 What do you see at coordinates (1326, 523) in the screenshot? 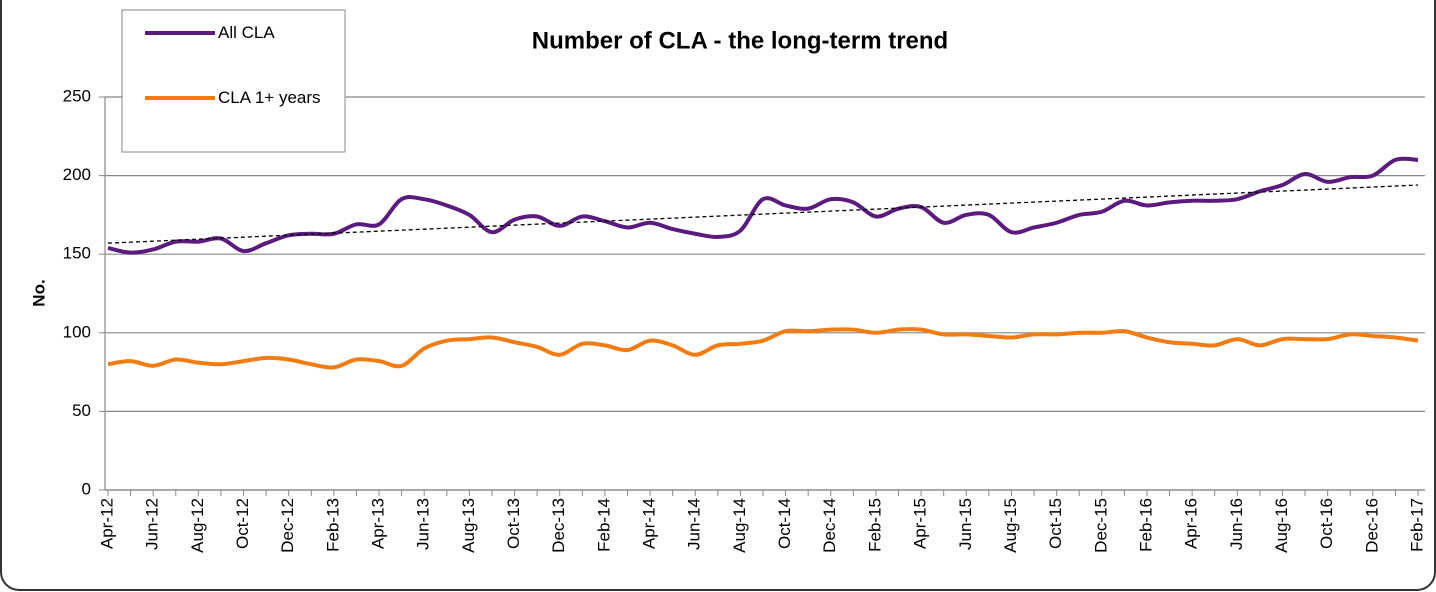
I see `x-tick-label: Oct-16` at bounding box center [1326, 523].